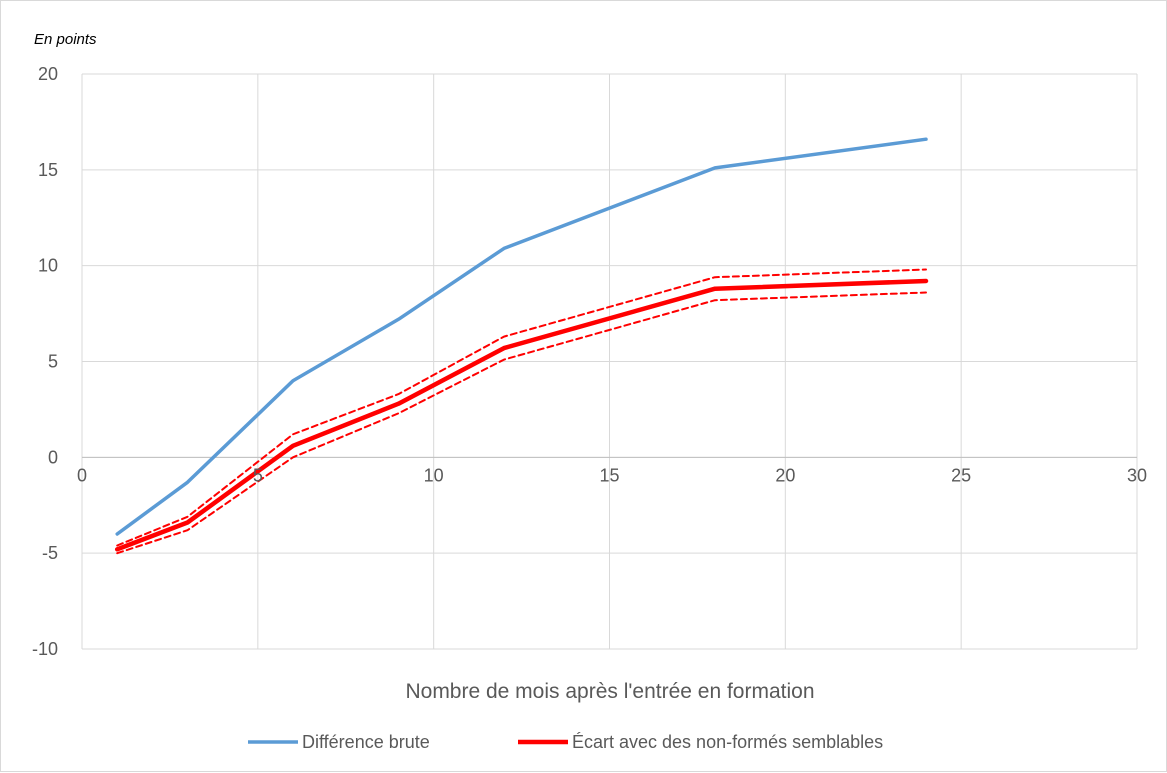 The image size is (1167, 773). What do you see at coordinates (785, 475) in the screenshot?
I see `x-tick-label: 20` at bounding box center [785, 475].